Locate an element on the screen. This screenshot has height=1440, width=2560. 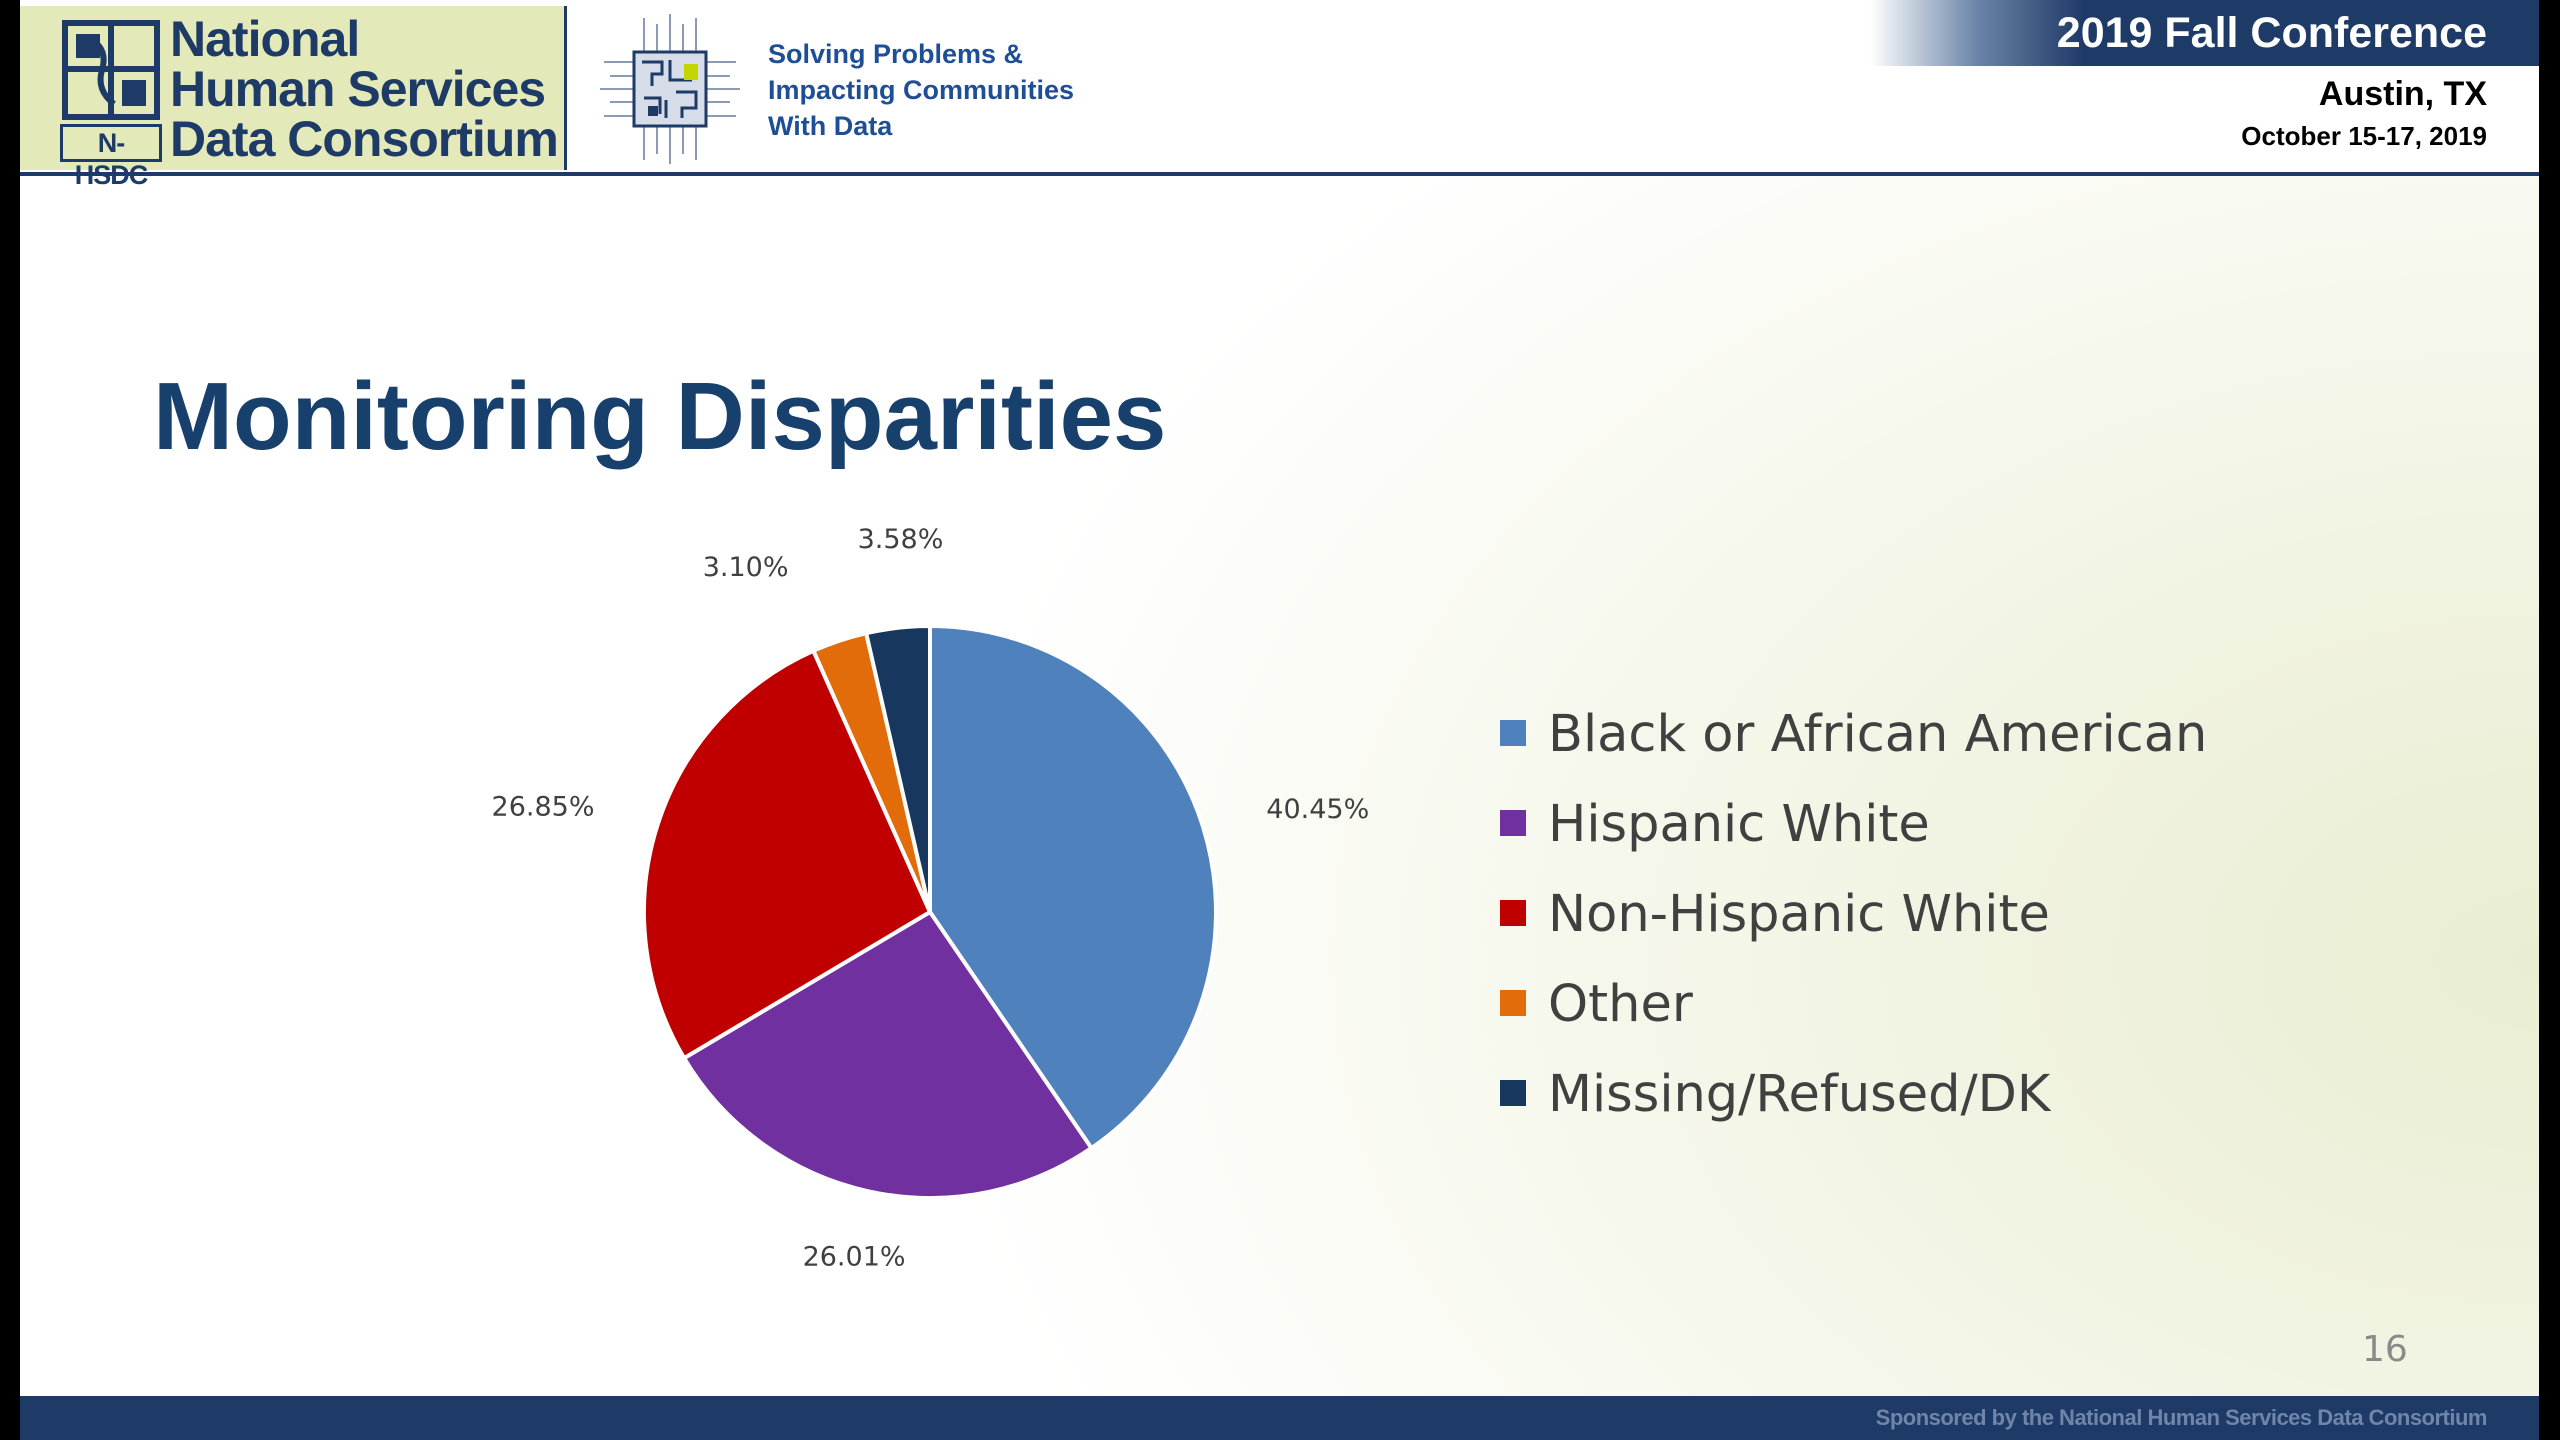
pie-data-label-1: 40.45% is located at coordinates (1317, 809).